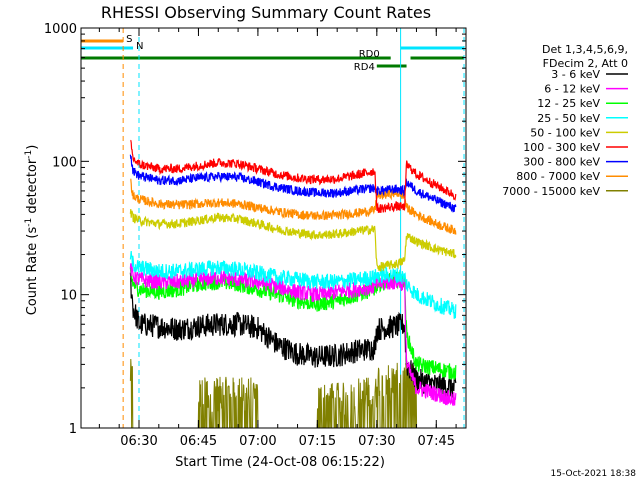 This screenshot has height=484, width=640. What do you see at coordinates (585, 63) in the screenshot?
I see `legend-header-line: FDecim 2, Att 0` at bounding box center [585, 63].